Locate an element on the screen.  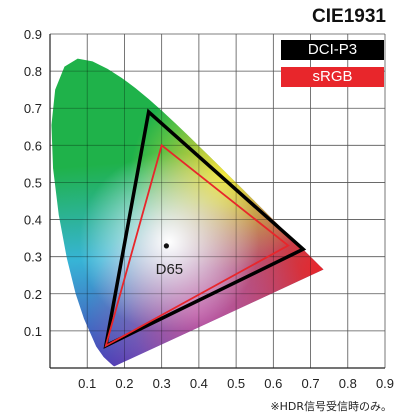
x-tick-label: 0.4 is located at coordinates (199, 383).